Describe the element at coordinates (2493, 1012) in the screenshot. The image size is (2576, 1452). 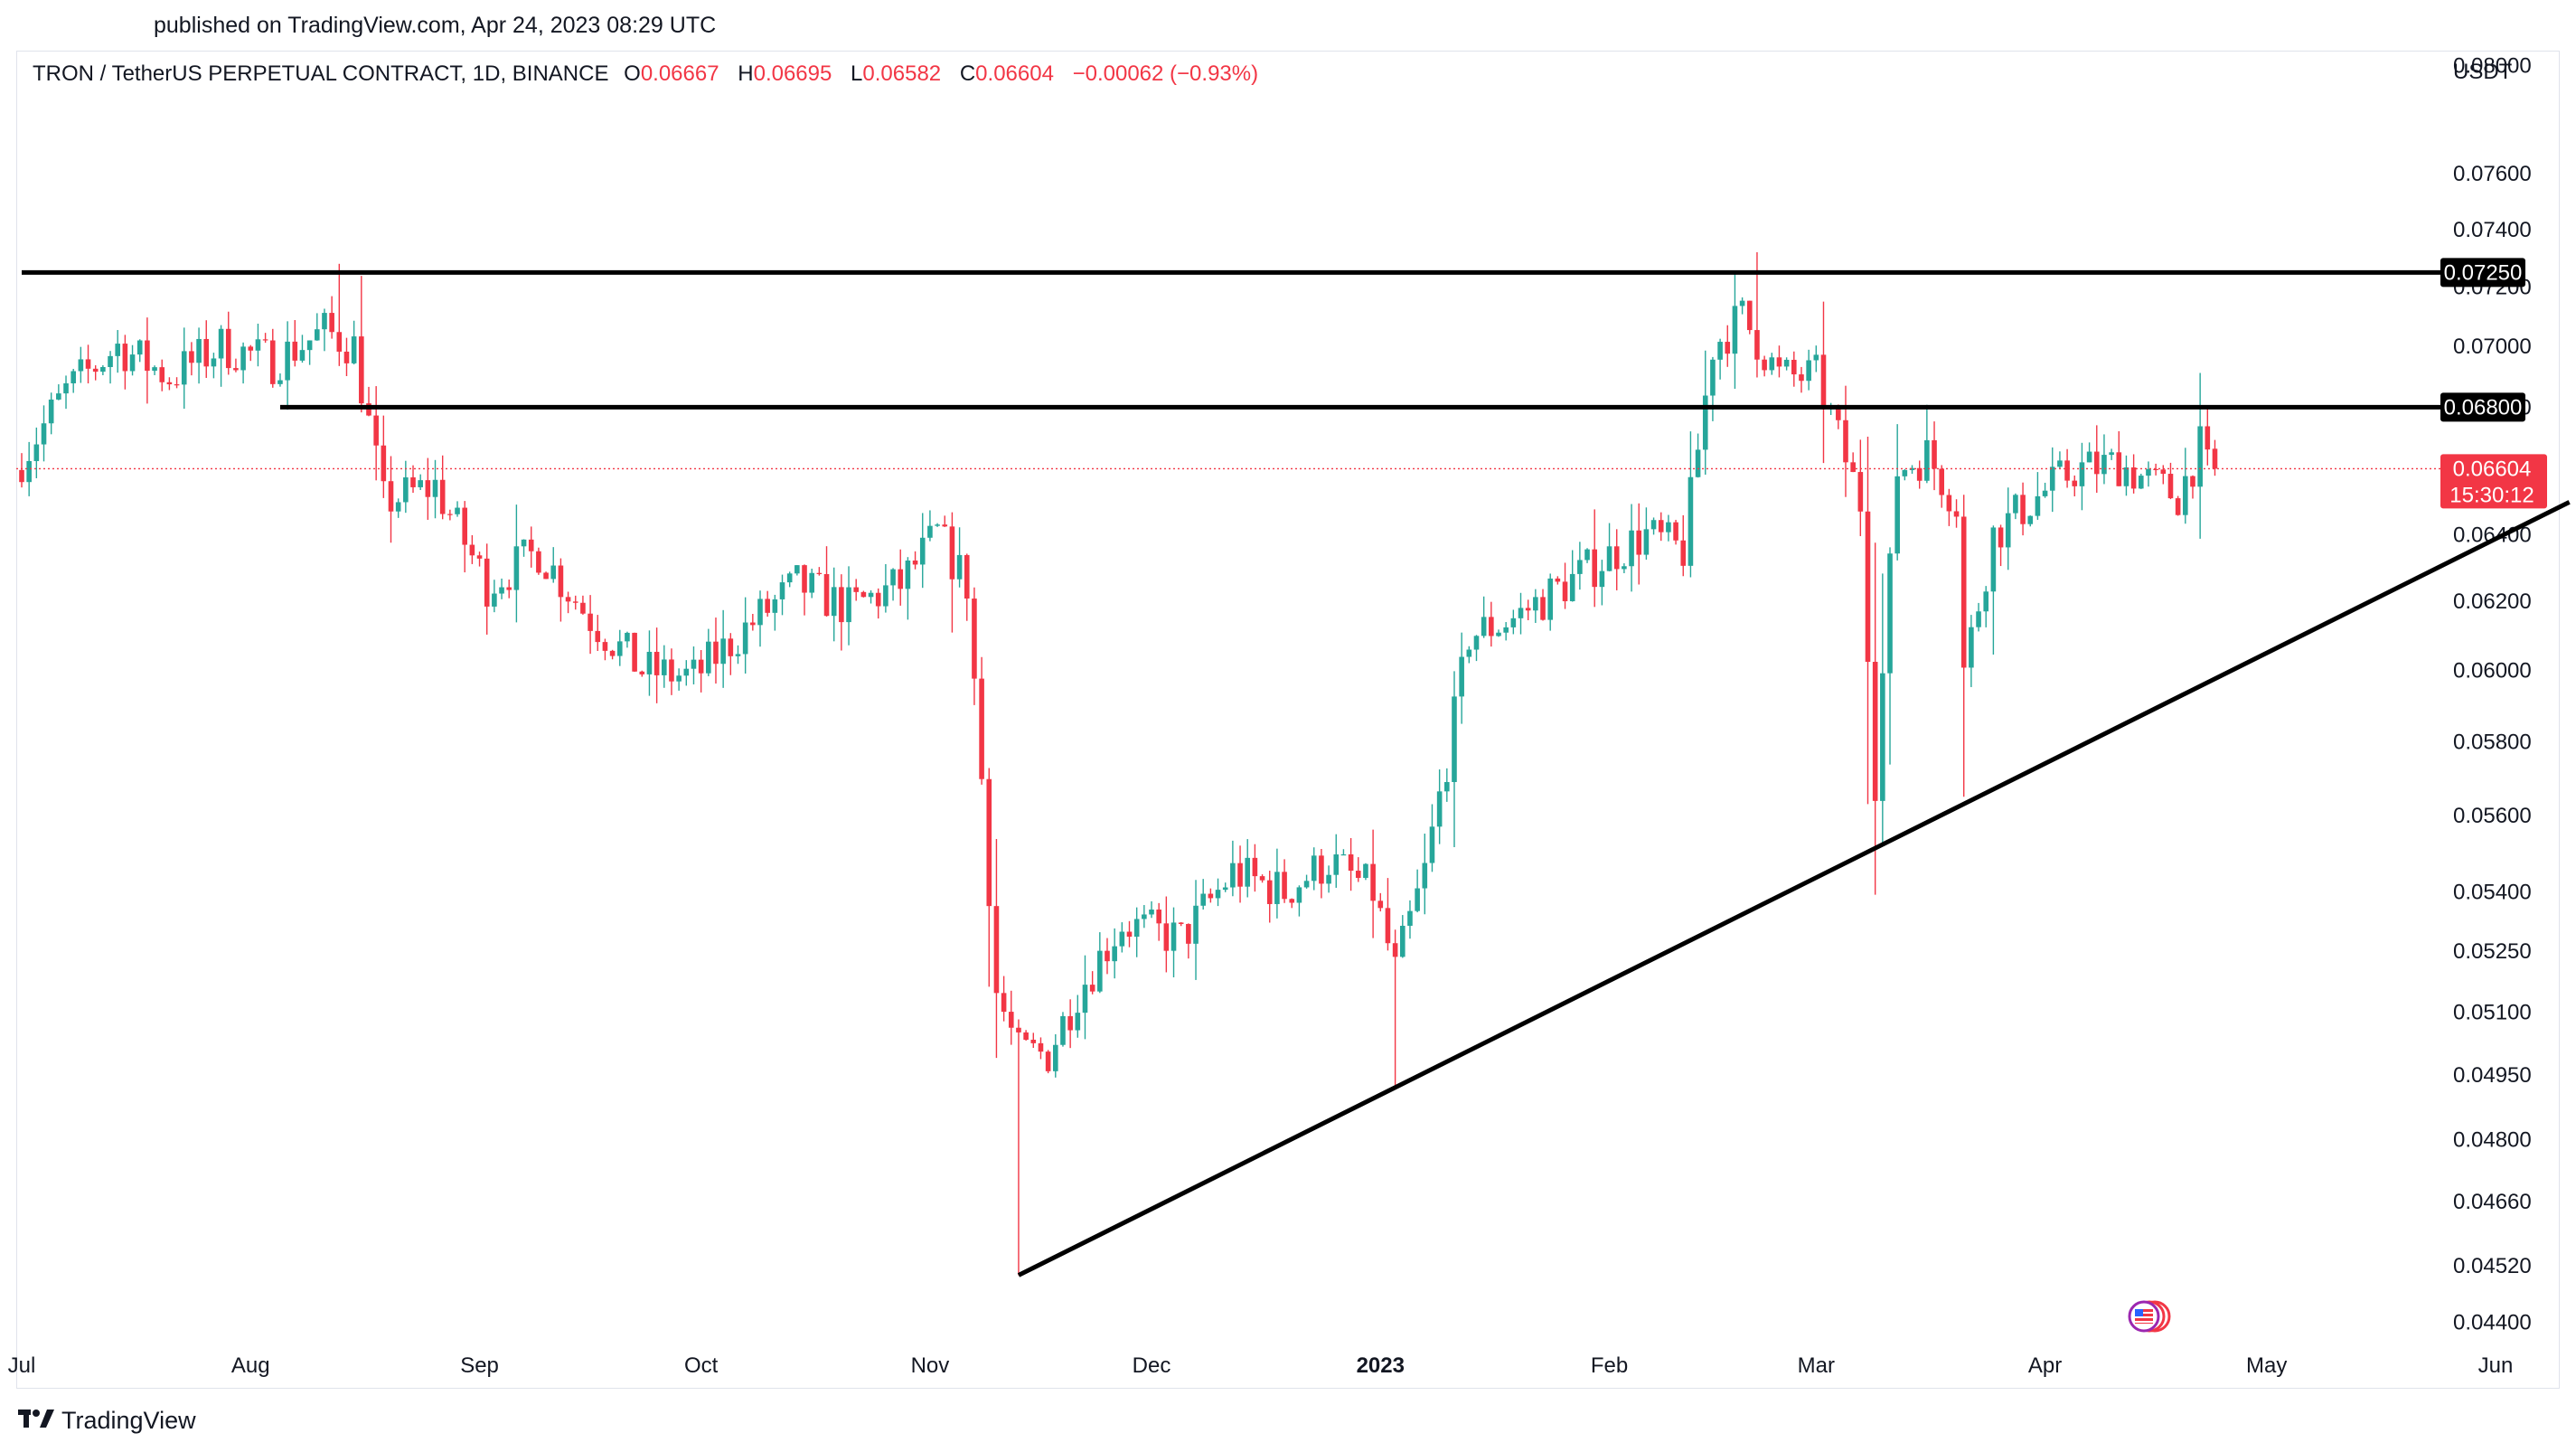
I see `y-tick-label: 0.05100` at that location.